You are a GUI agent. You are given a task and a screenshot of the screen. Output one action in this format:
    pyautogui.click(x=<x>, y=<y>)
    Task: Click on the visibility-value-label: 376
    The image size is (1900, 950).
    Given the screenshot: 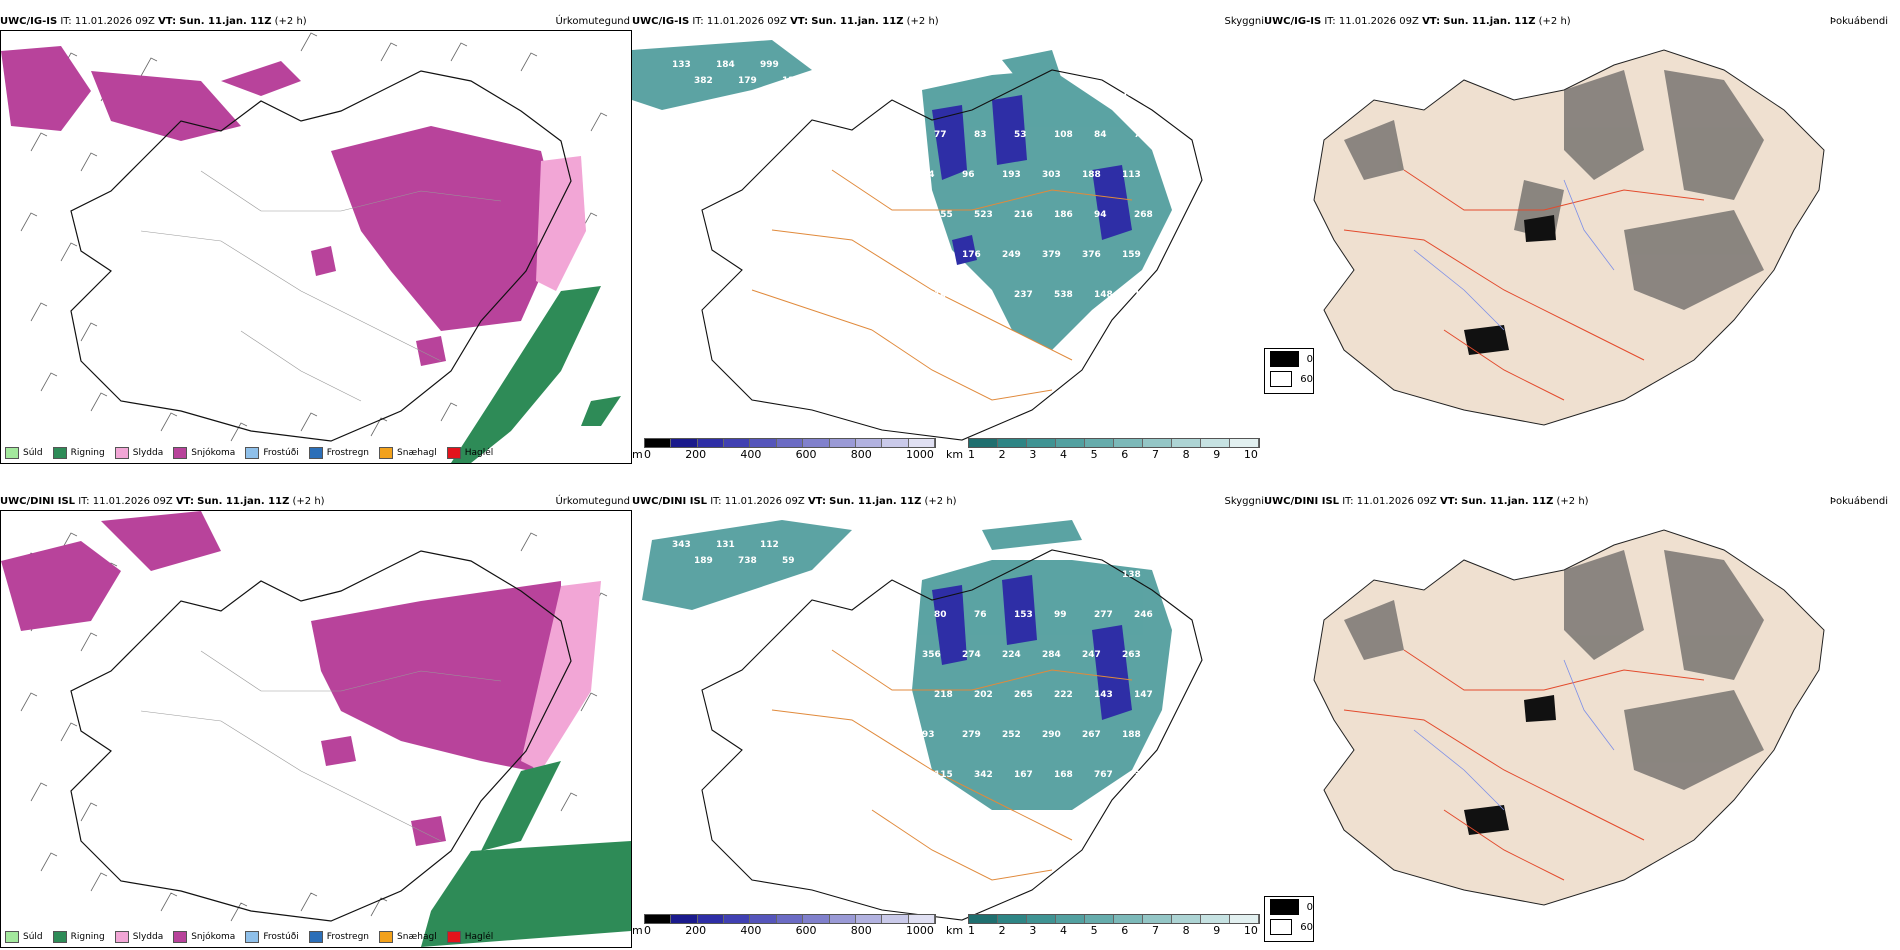 What is the action you would take?
    pyautogui.click(x=1091, y=255)
    